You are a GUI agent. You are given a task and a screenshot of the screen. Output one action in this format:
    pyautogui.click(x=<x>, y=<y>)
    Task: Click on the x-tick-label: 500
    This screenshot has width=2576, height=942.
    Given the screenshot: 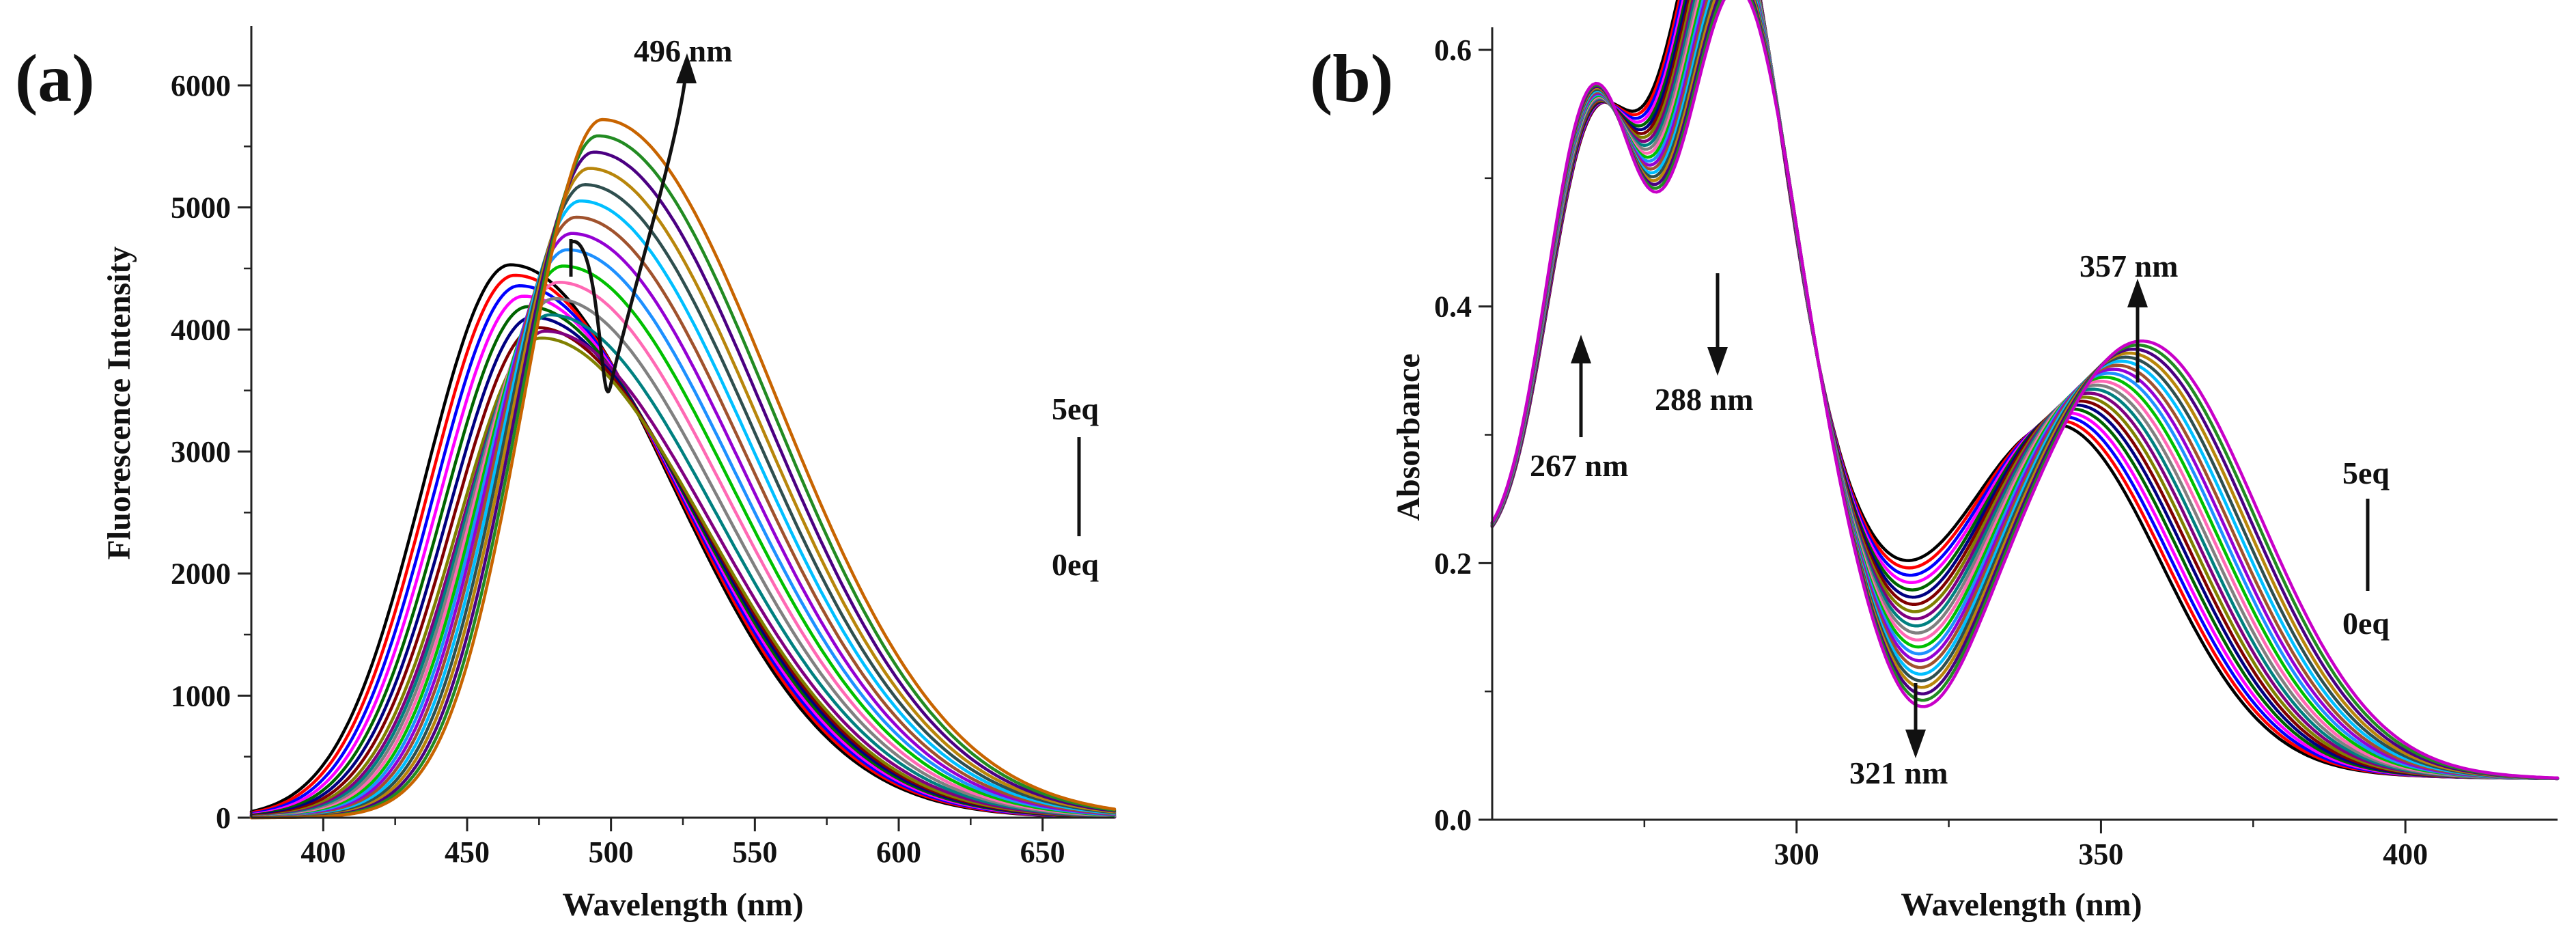 What is the action you would take?
    pyautogui.click(x=611, y=852)
    